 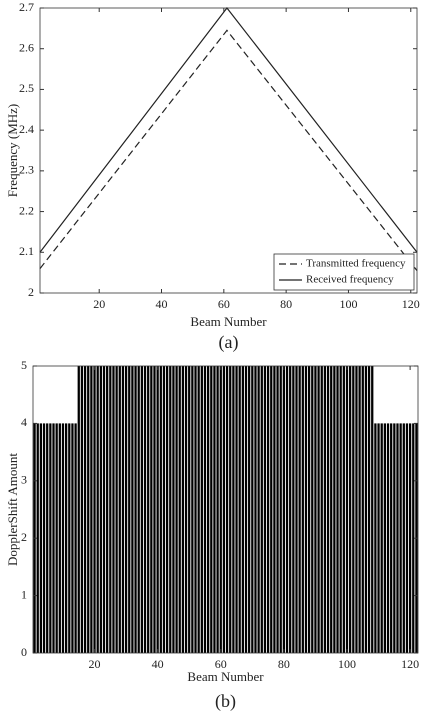 What do you see at coordinates (411, 304) in the screenshot?
I see `x-tick-label: 120` at bounding box center [411, 304].